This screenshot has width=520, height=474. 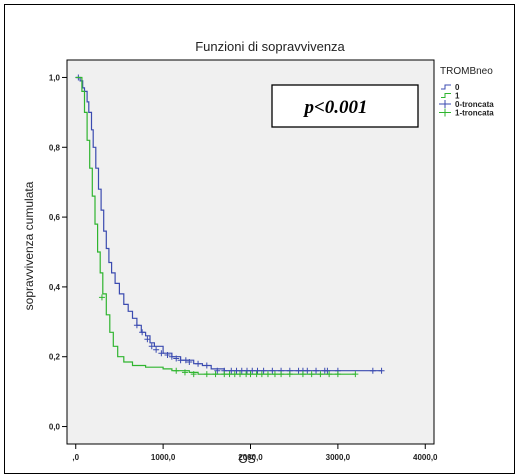 What do you see at coordinates (445, 104) in the screenshot?
I see `legend-cross-0-troncata` at bounding box center [445, 104].